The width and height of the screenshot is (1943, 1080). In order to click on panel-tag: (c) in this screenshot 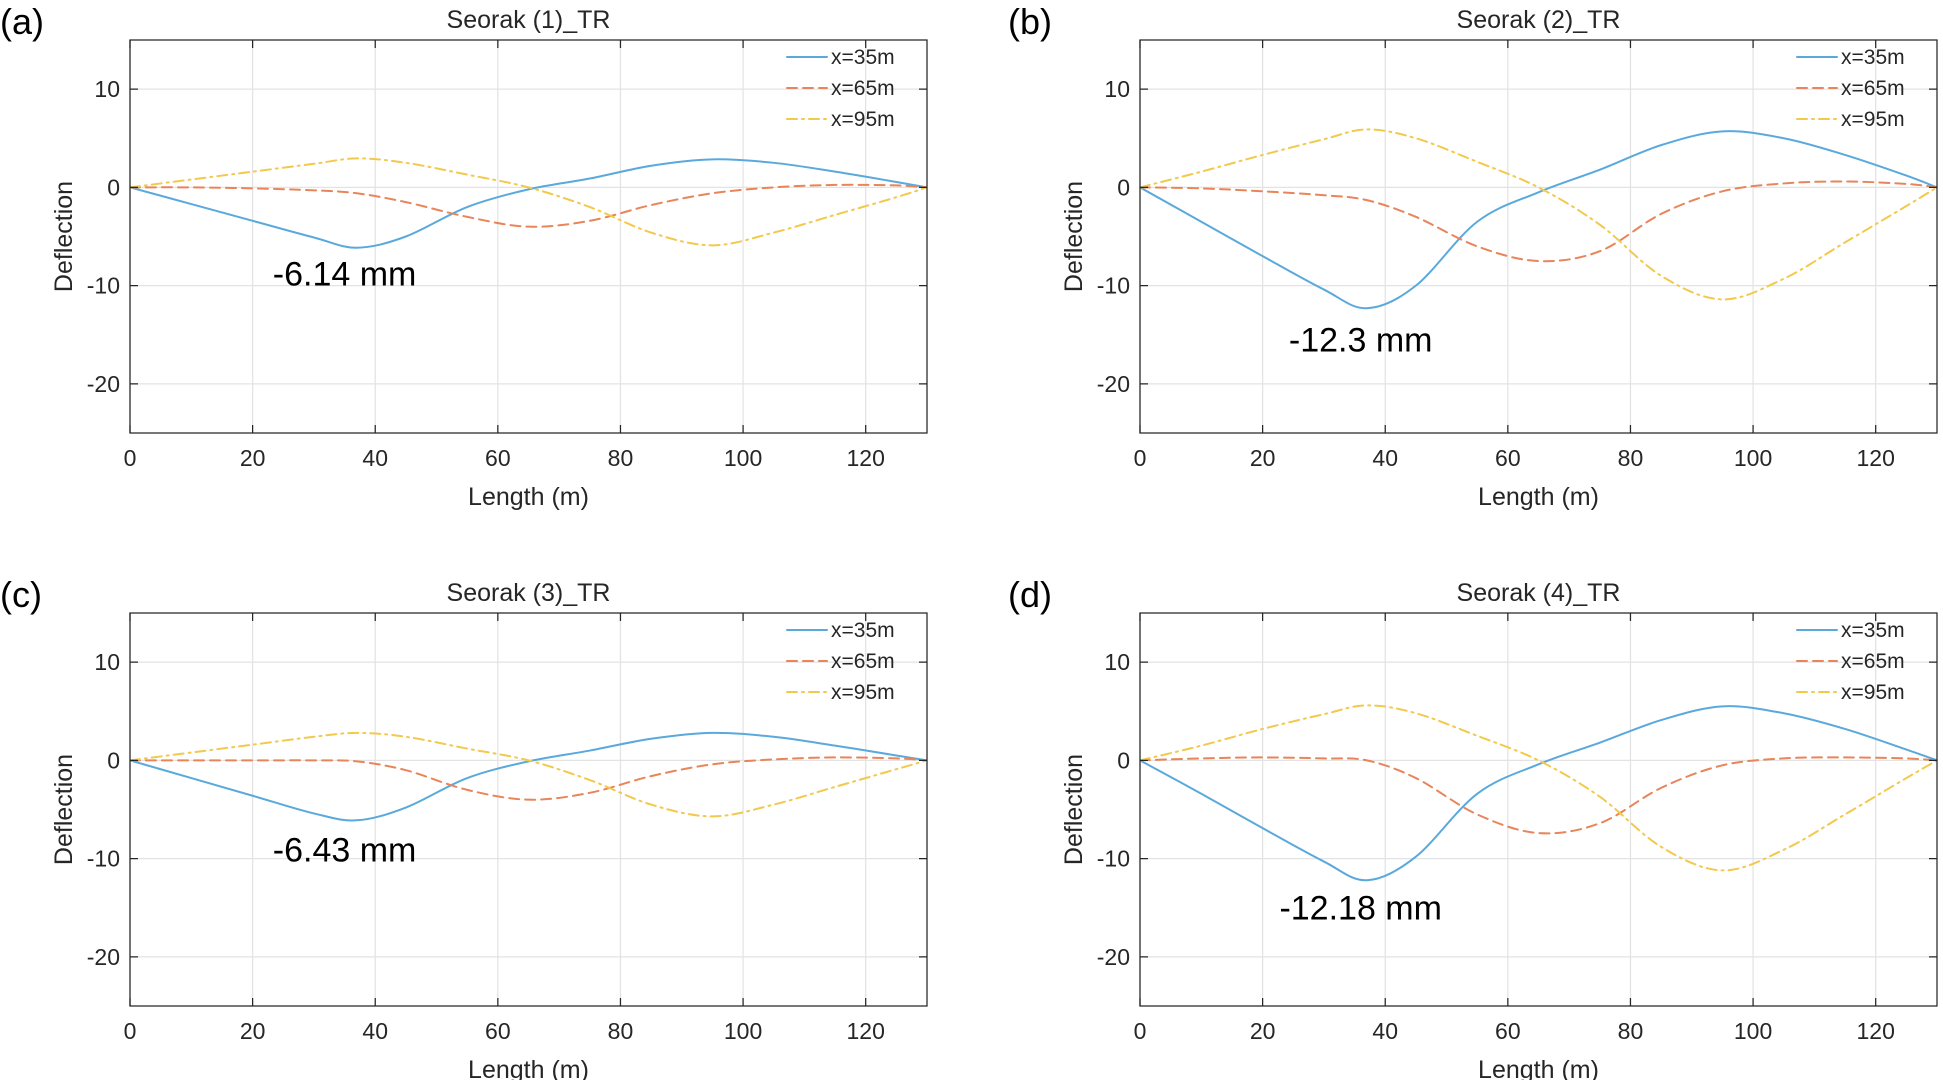, I will do `click(21, 594)`.